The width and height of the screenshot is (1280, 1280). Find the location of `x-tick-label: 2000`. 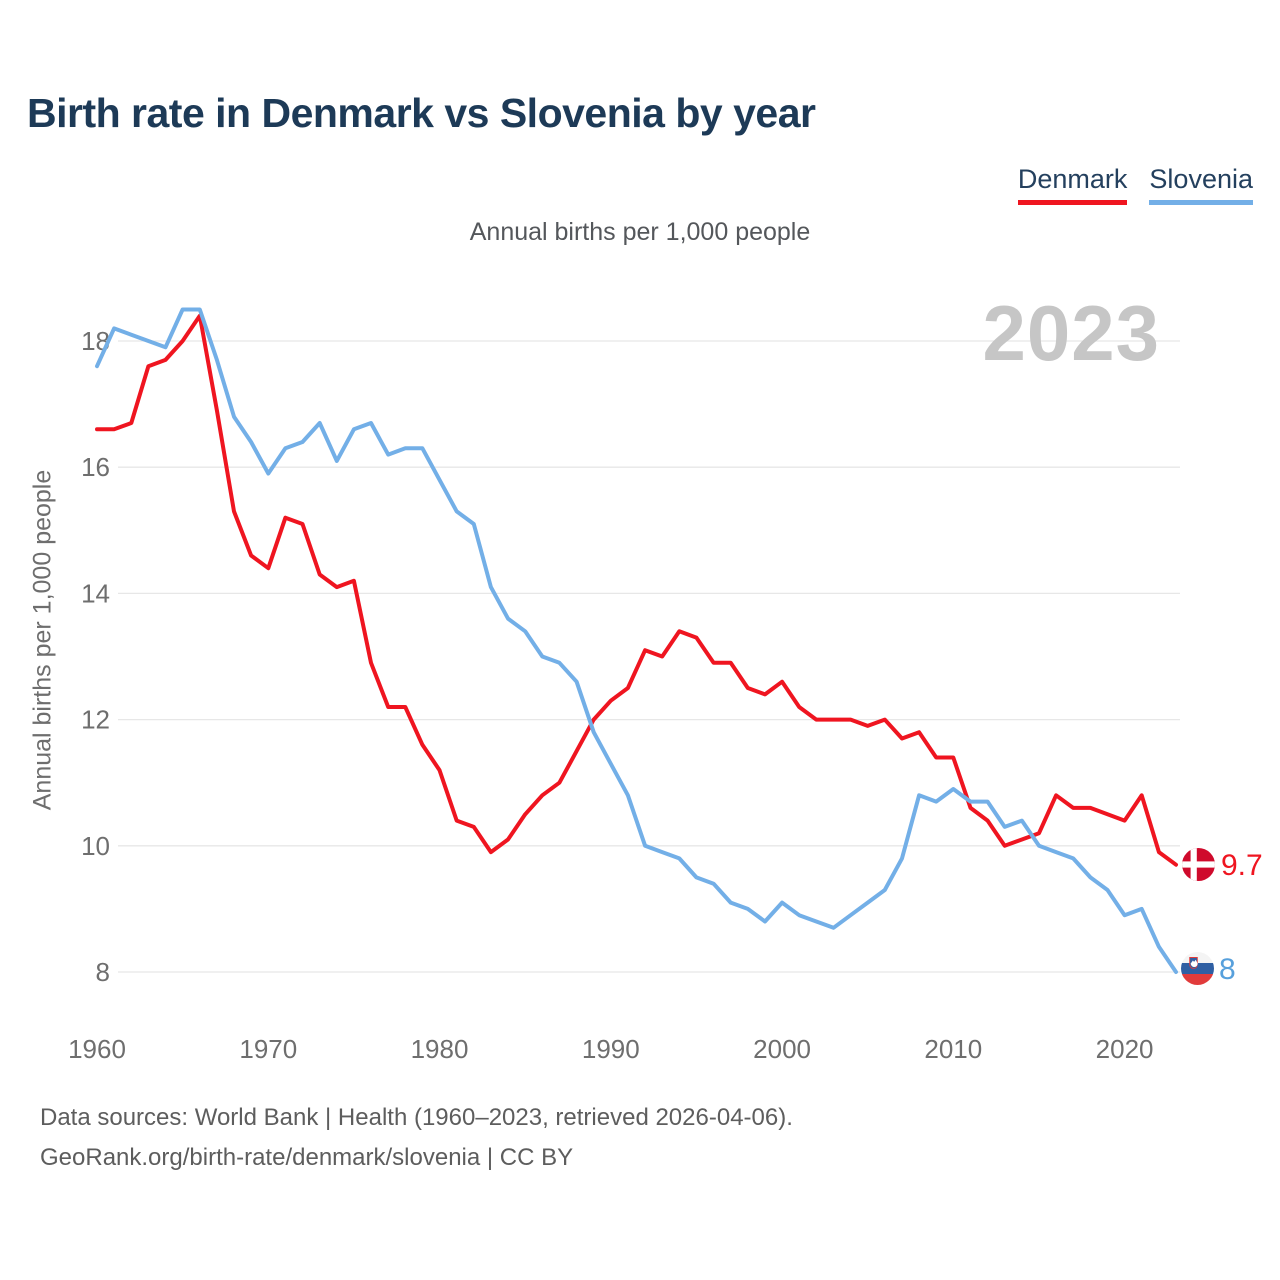

x-tick-label: 2000 is located at coordinates (782, 1049).